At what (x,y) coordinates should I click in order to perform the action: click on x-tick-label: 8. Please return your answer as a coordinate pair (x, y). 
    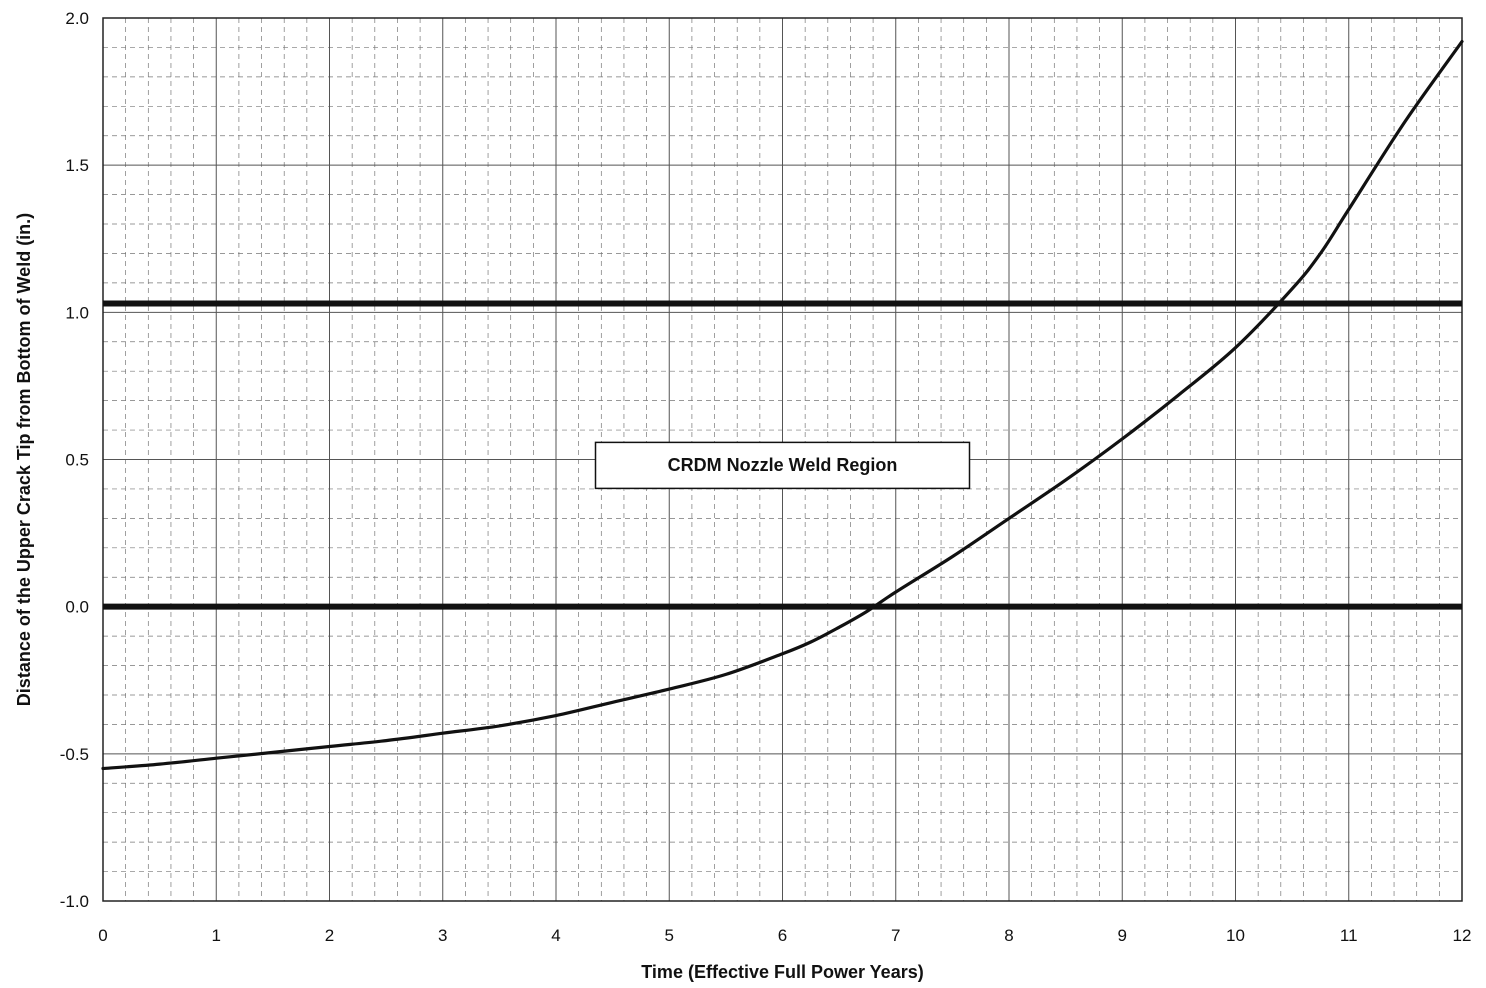
    Looking at the image, I should click on (1008, 935).